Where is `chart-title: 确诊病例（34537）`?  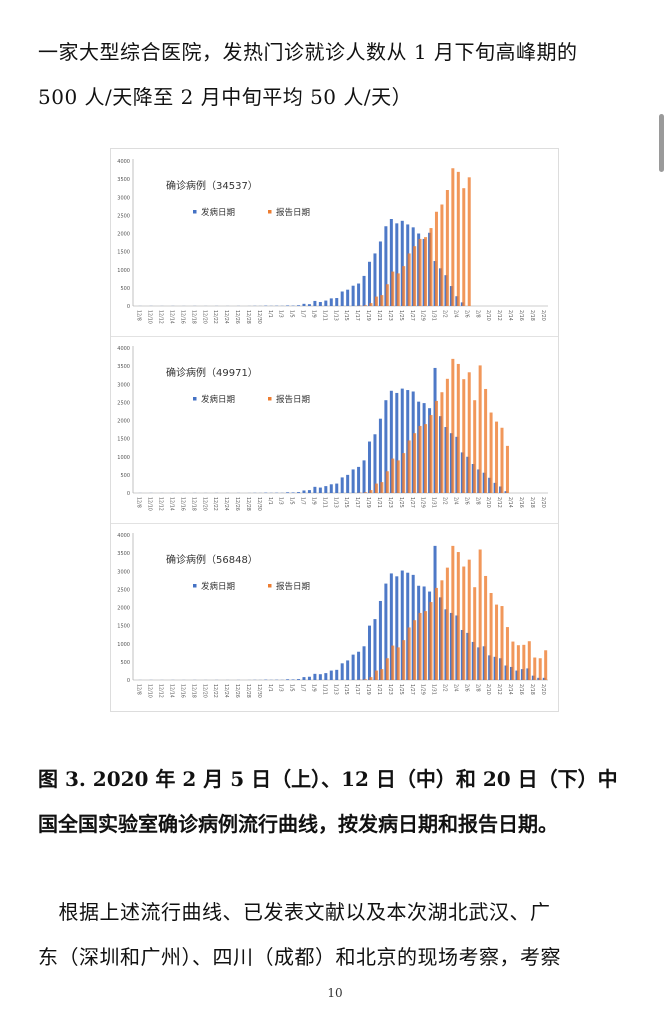
chart-title: 确诊病例（34537） is located at coordinates (212, 185).